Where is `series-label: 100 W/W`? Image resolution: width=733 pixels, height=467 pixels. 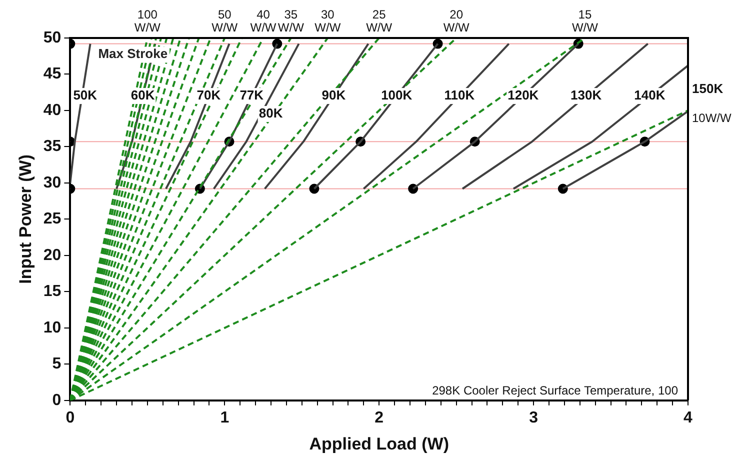 series-label: 100 W/W is located at coordinates (148, 20).